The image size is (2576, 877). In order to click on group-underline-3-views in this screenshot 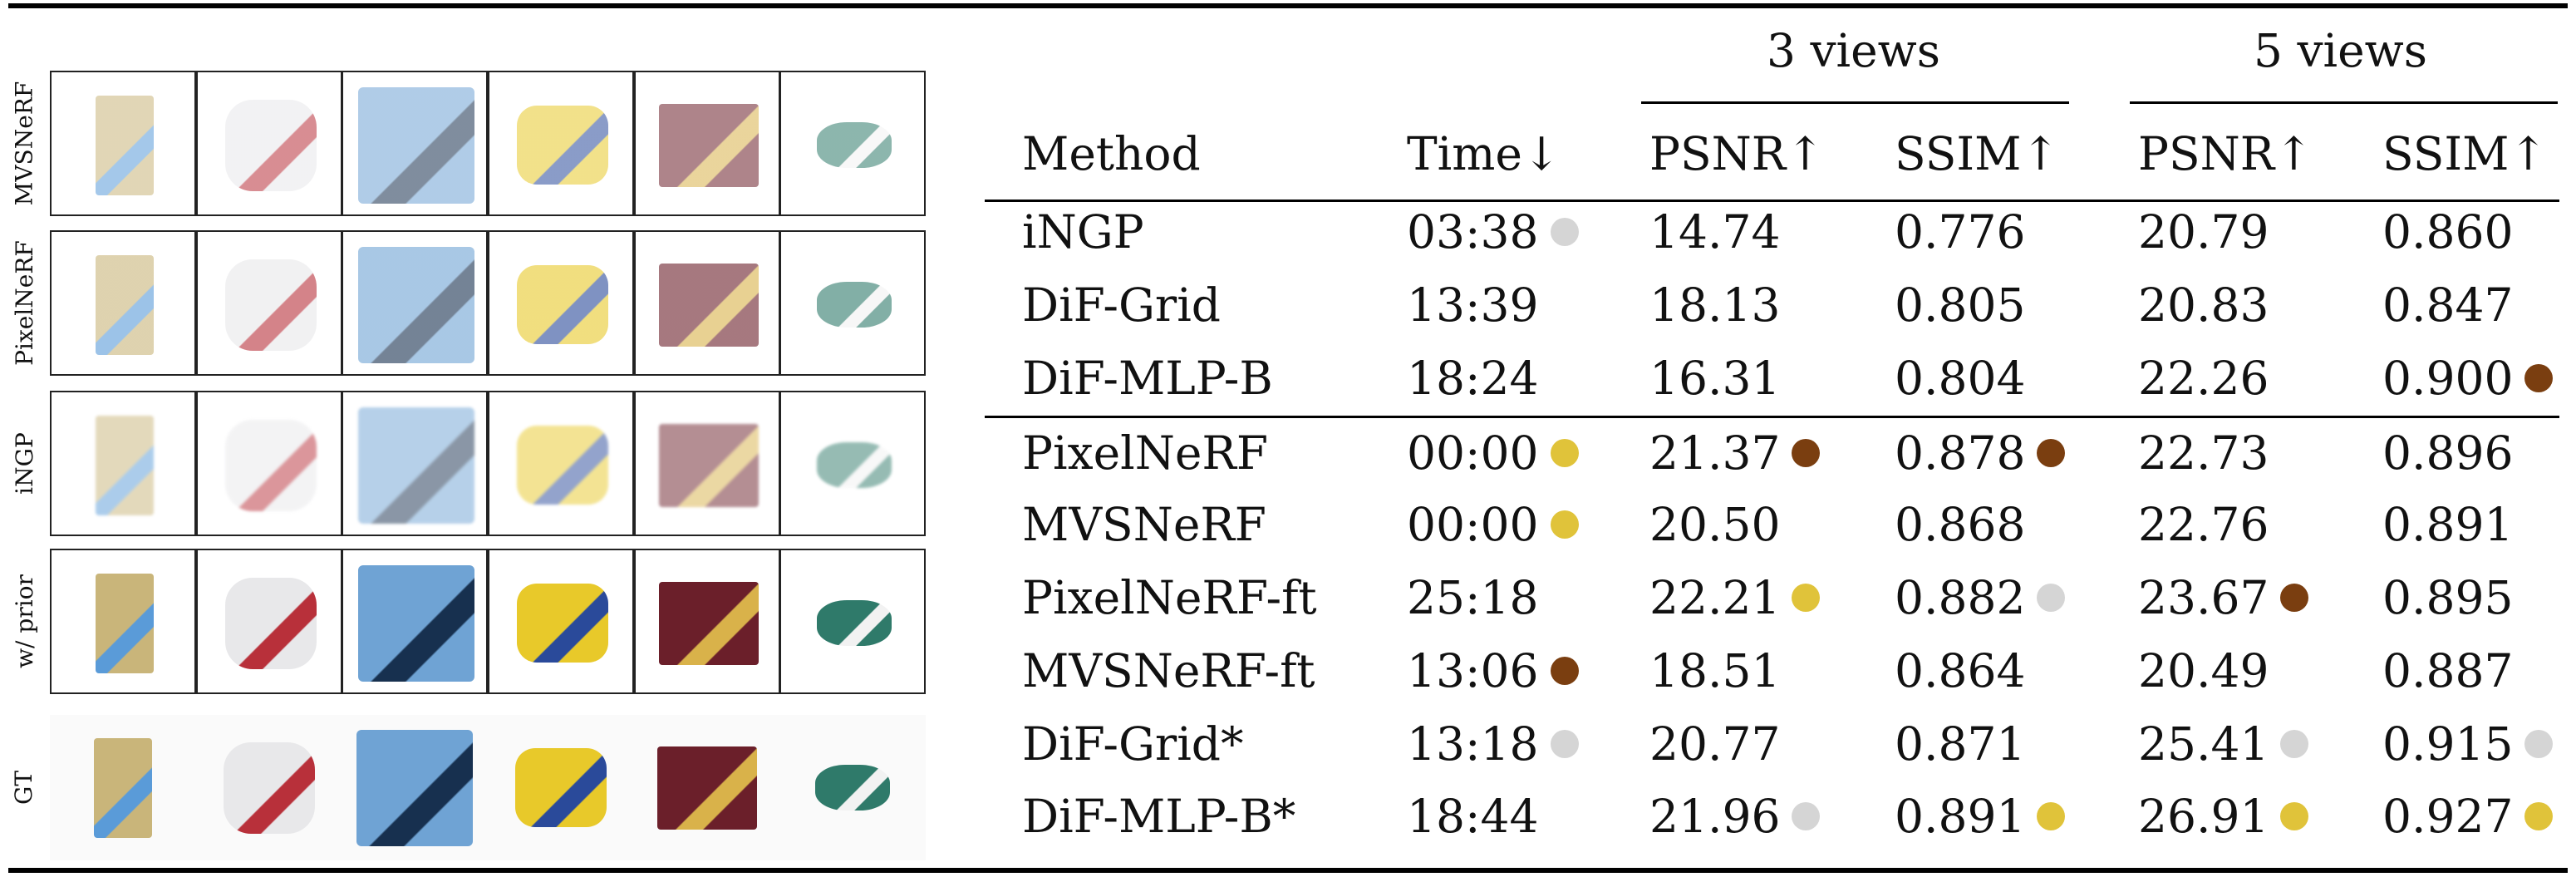, I will do `click(1855, 102)`.